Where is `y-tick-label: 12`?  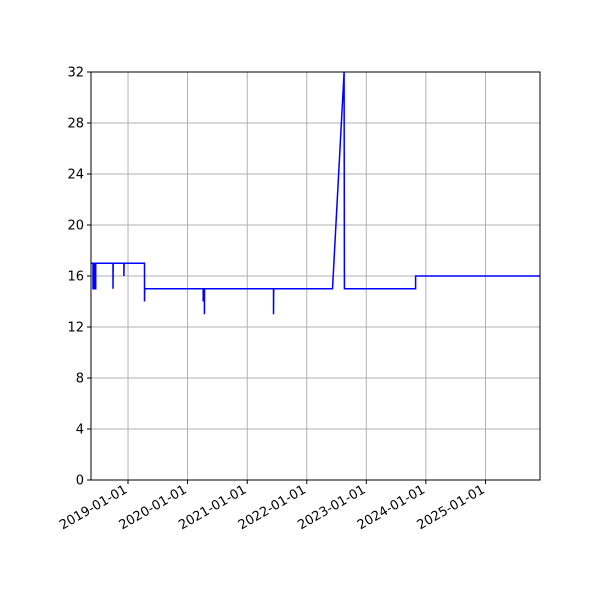 y-tick-label: 12 is located at coordinates (75, 328).